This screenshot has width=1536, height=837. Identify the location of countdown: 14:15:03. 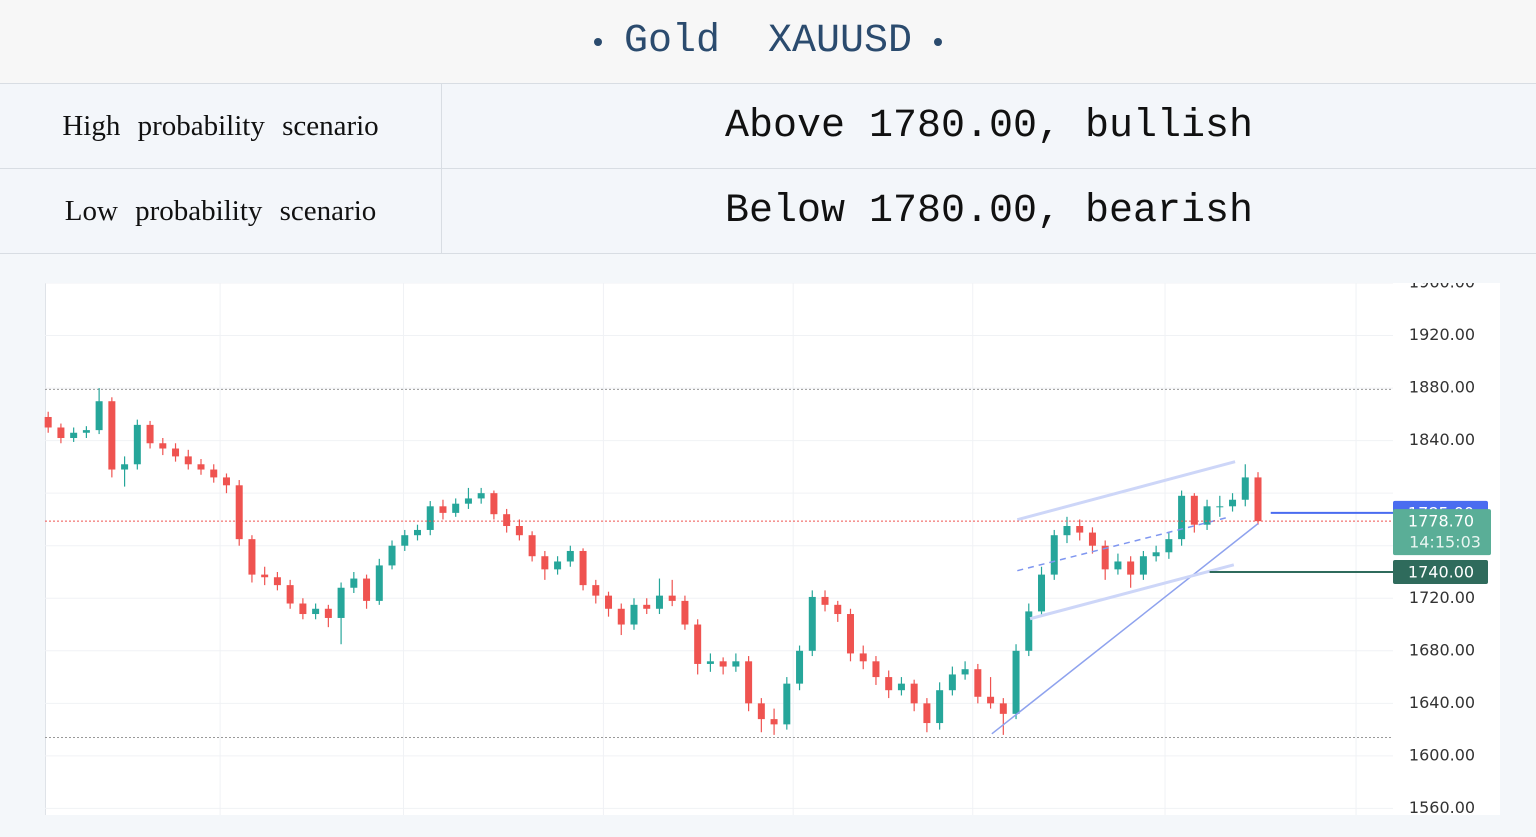
(1445, 542).